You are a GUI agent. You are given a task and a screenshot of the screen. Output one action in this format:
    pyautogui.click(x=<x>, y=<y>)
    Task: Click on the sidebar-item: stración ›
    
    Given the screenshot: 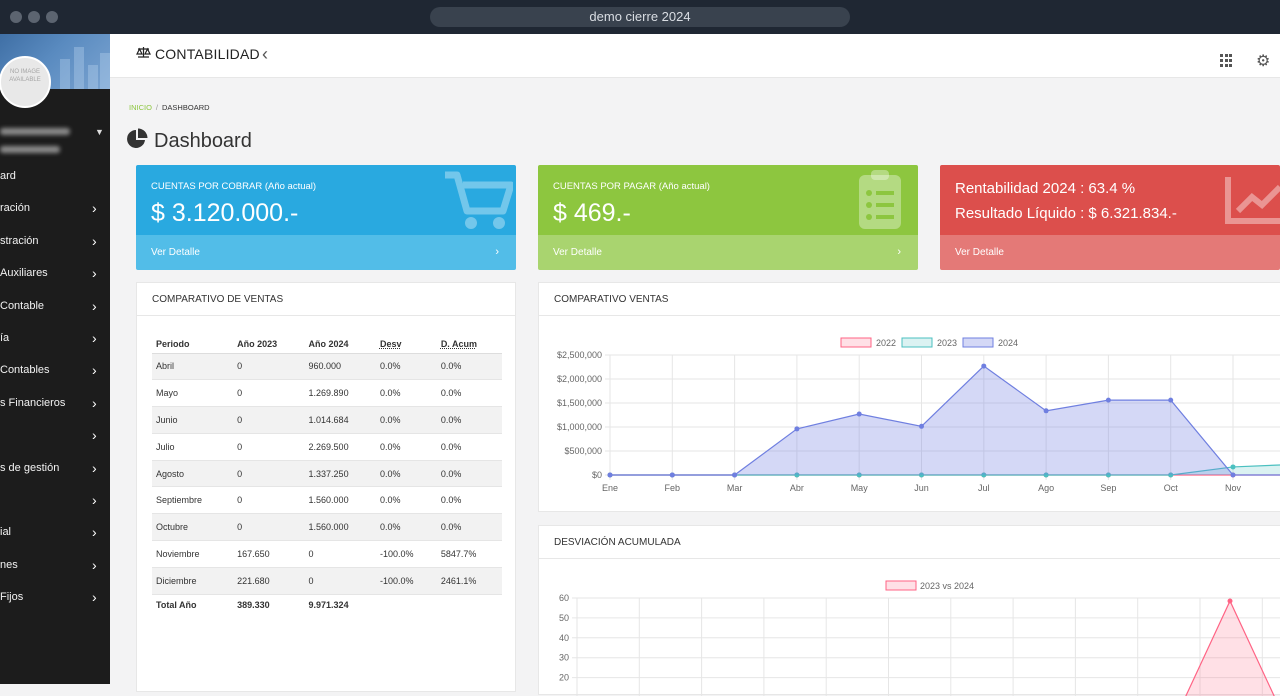 What is the action you would take?
    pyautogui.click(x=55, y=241)
    